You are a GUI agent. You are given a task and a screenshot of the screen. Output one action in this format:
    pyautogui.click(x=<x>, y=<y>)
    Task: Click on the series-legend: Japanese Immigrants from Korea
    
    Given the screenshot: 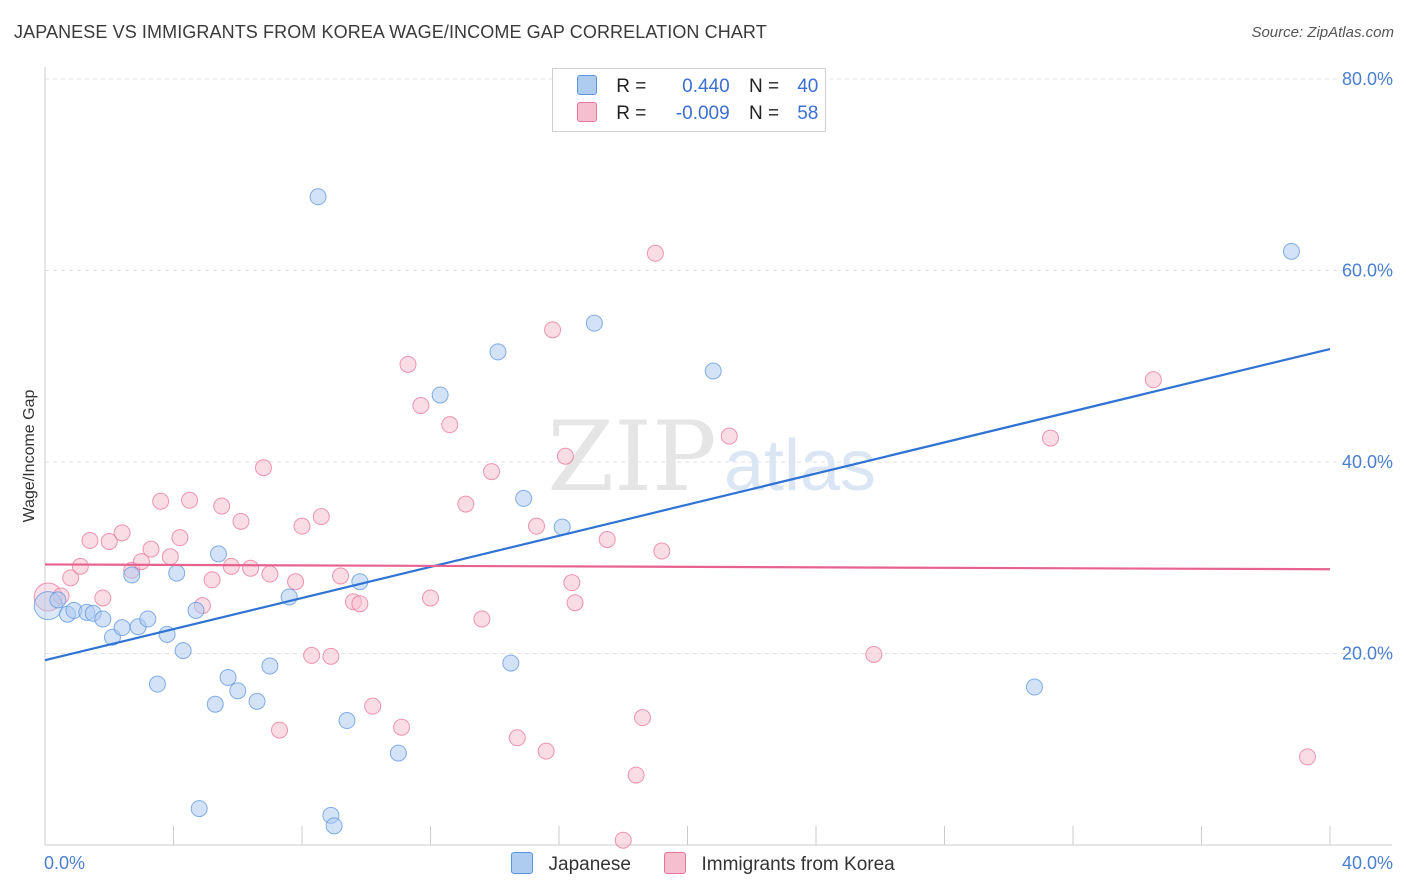 What is the action you would take?
    pyautogui.click(x=703, y=864)
    